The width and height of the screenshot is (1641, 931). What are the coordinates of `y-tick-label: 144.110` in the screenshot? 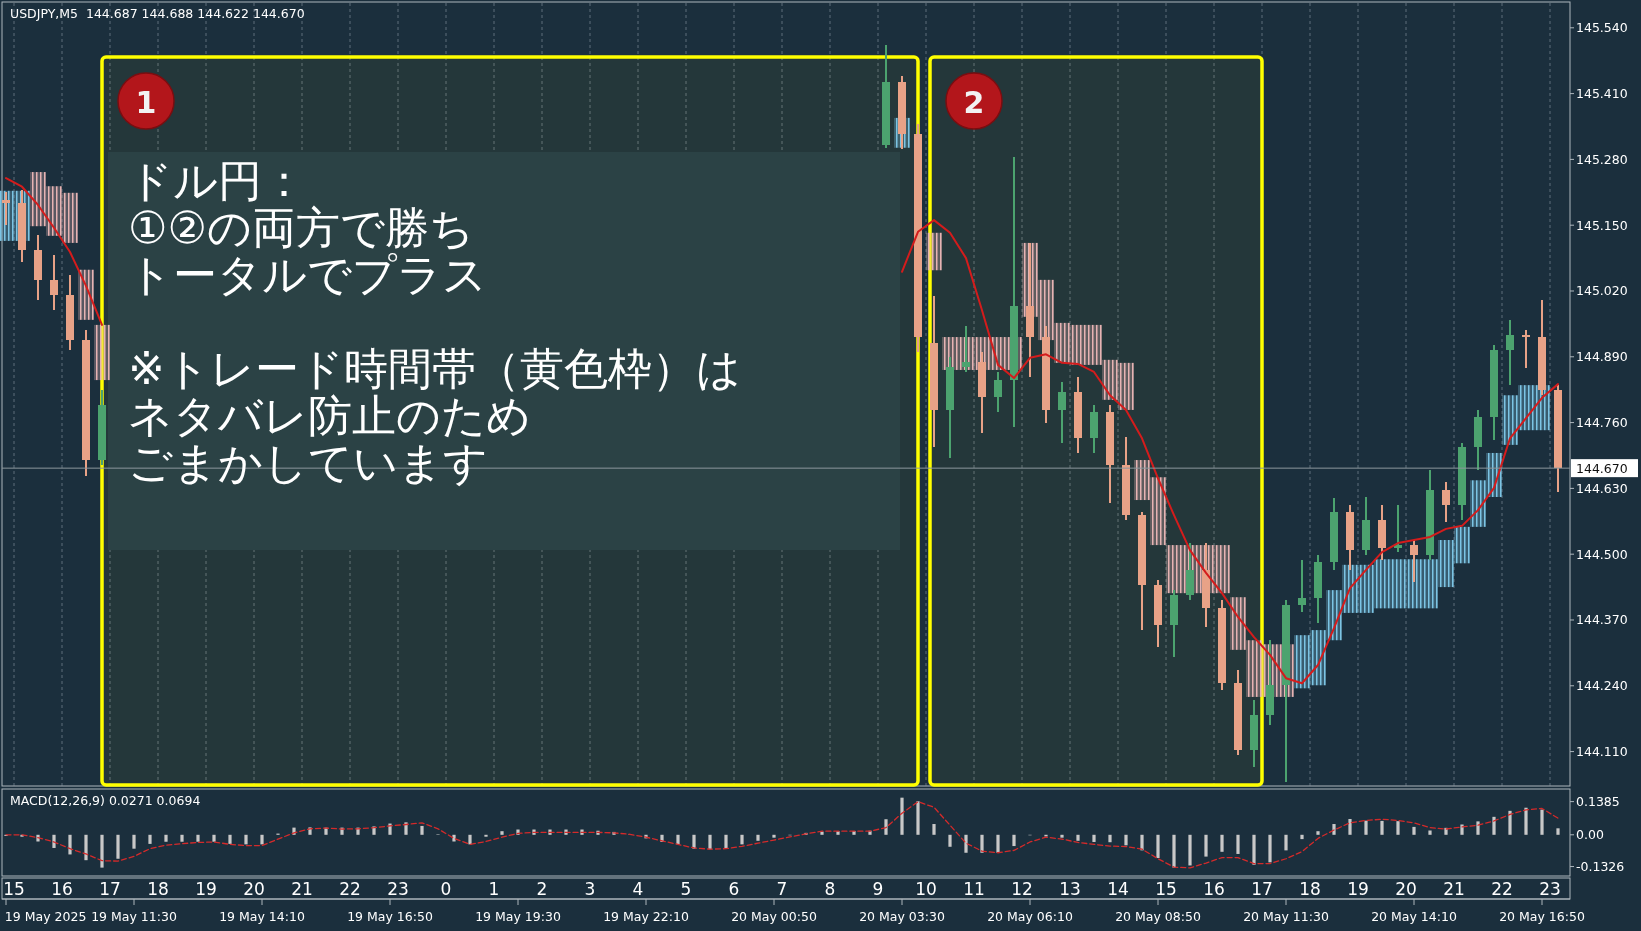 It's located at (1602, 752).